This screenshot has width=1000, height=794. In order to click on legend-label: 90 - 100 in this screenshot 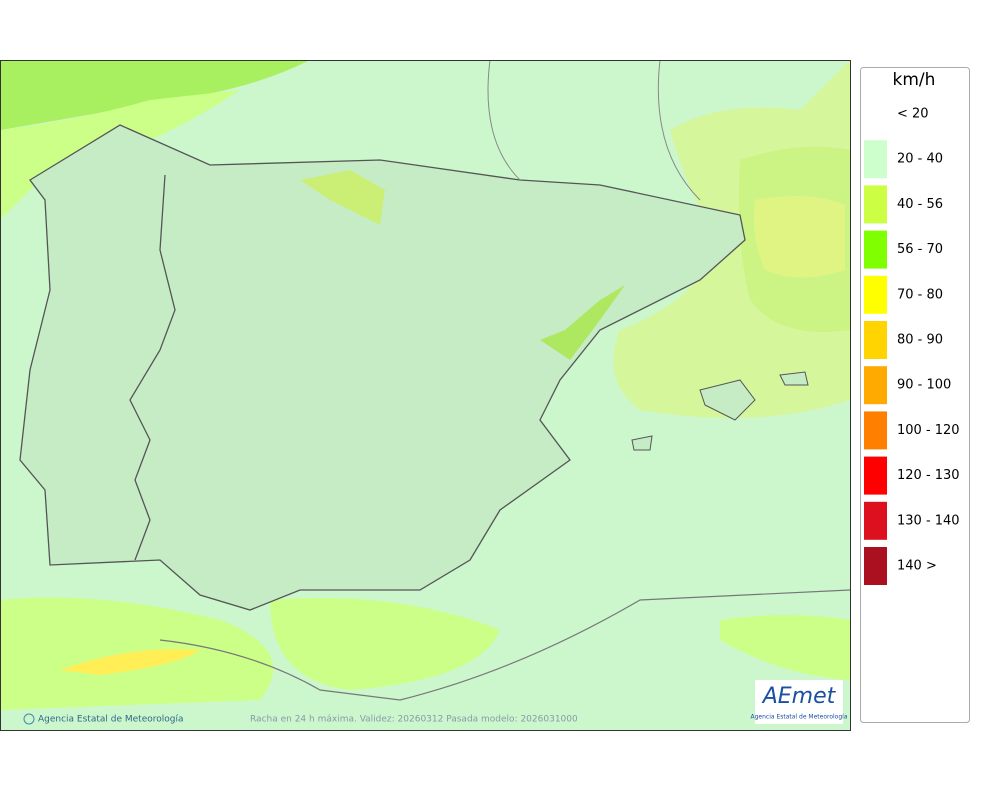, I will do `click(924, 385)`.